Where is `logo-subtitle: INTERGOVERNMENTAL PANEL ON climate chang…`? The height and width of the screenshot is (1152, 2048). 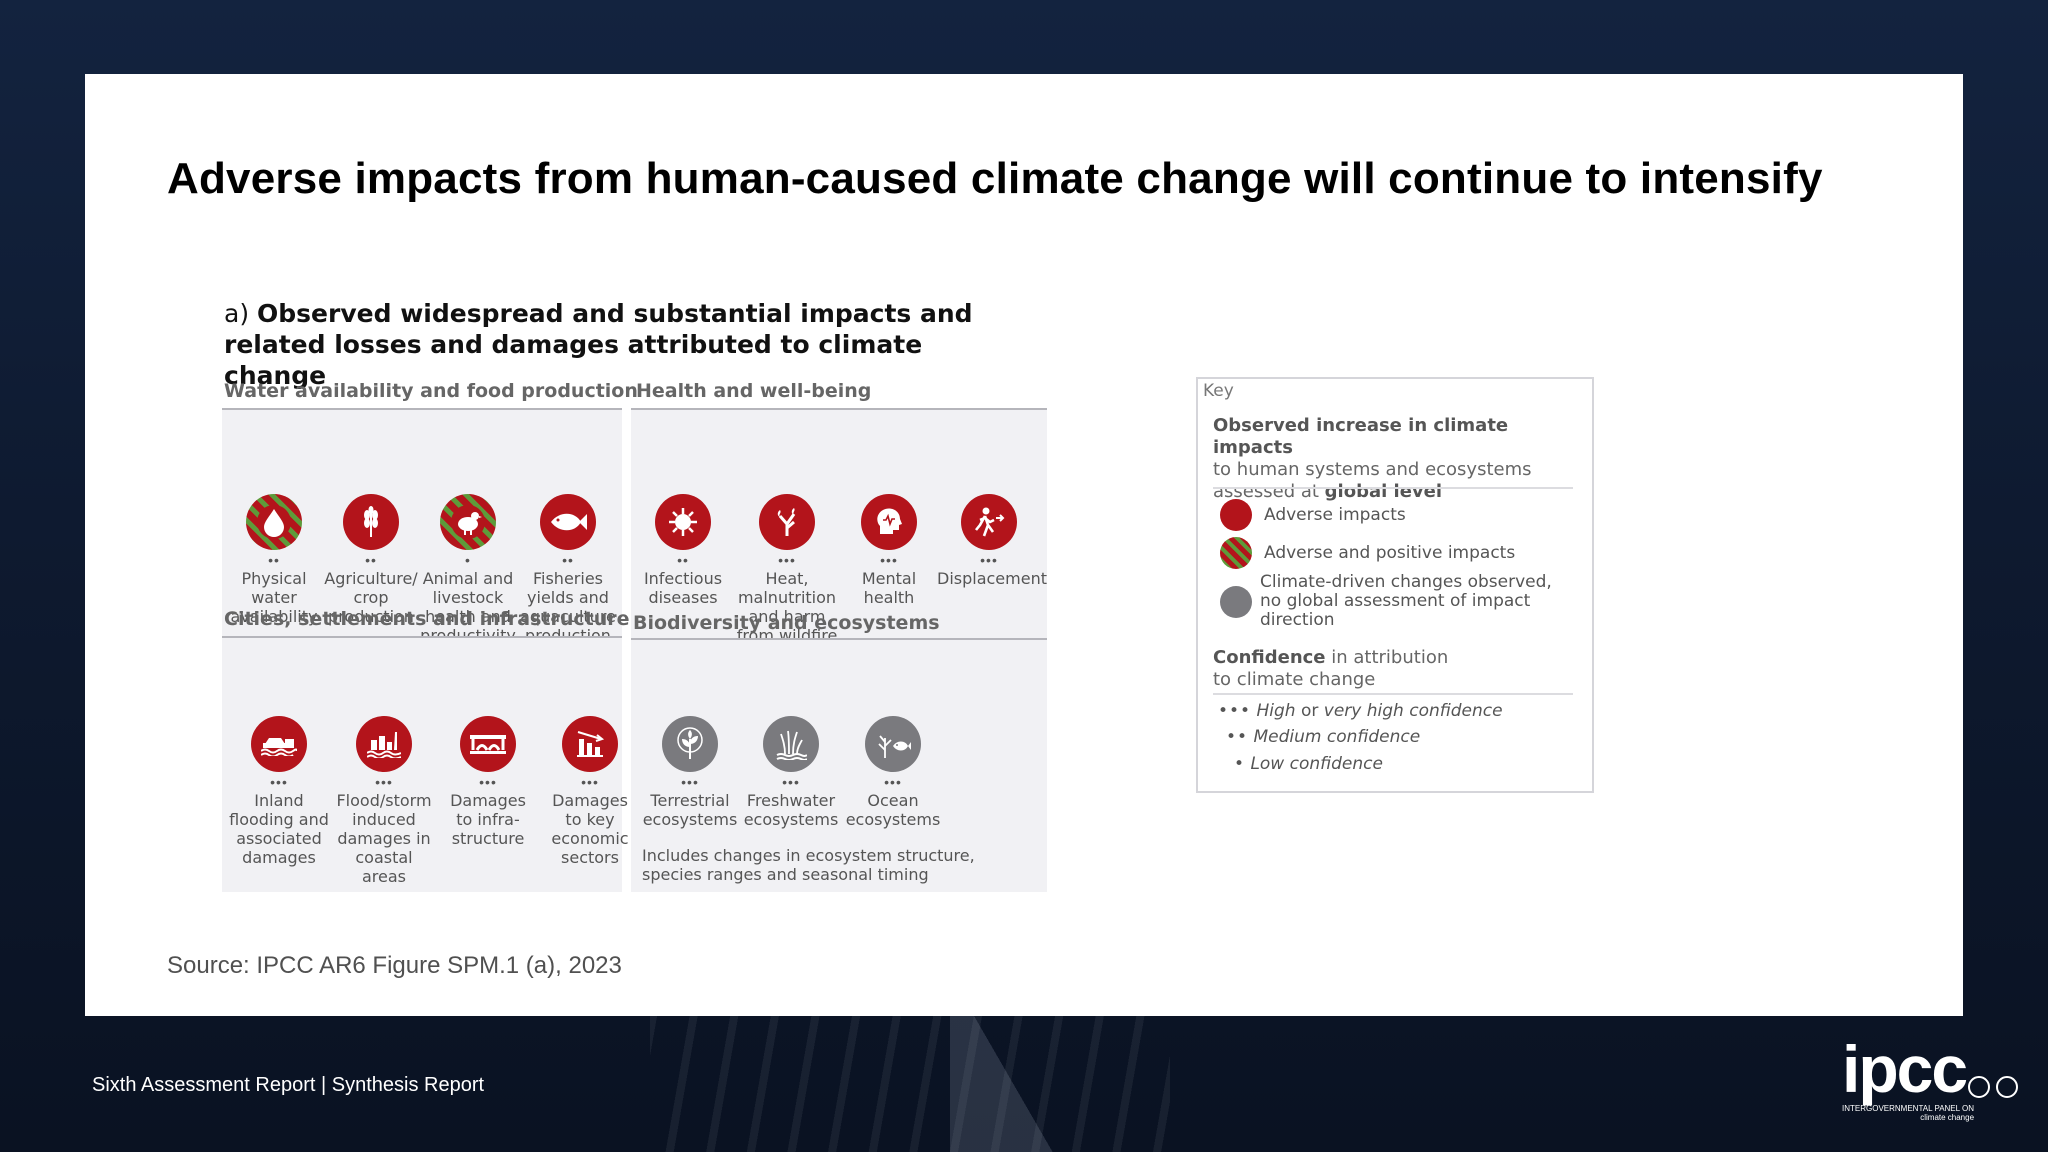 logo-subtitle: INTERGOVERNMENTAL PANEL ON climate chang… is located at coordinates (1908, 1113).